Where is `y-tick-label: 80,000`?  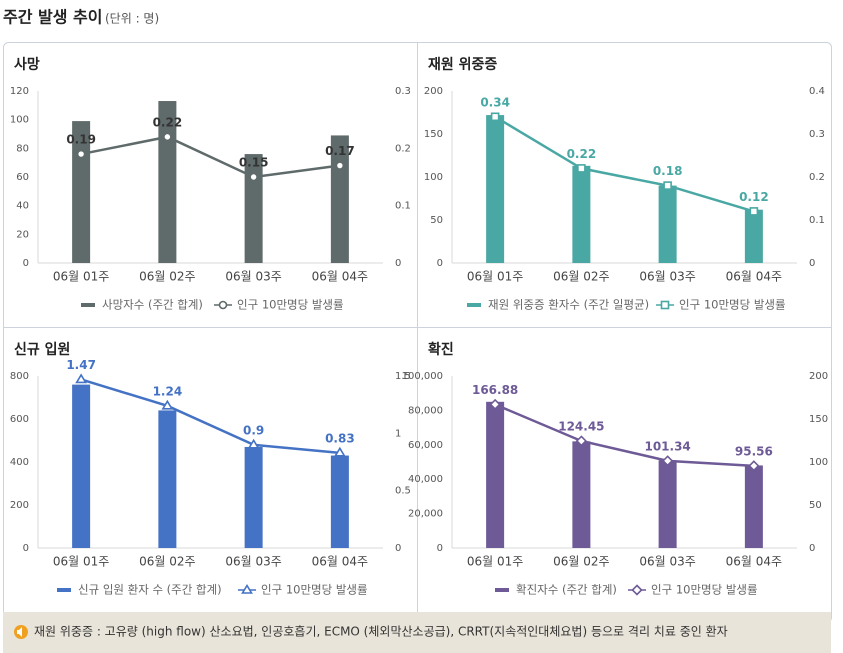
y-tick-label: 80,000 is located at coordinates (425, 410).